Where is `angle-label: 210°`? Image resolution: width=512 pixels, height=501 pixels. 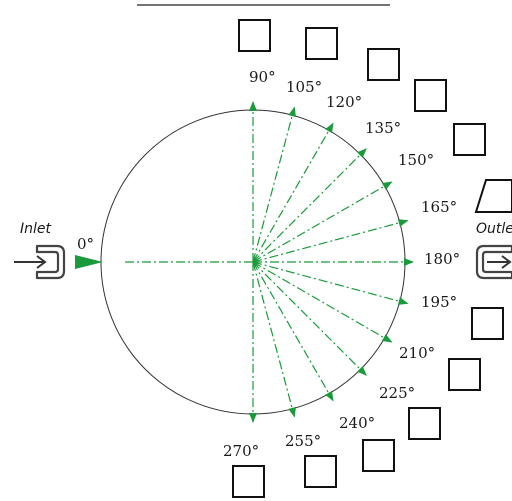
angle-label: 210° is located at coordinates (417, 353).